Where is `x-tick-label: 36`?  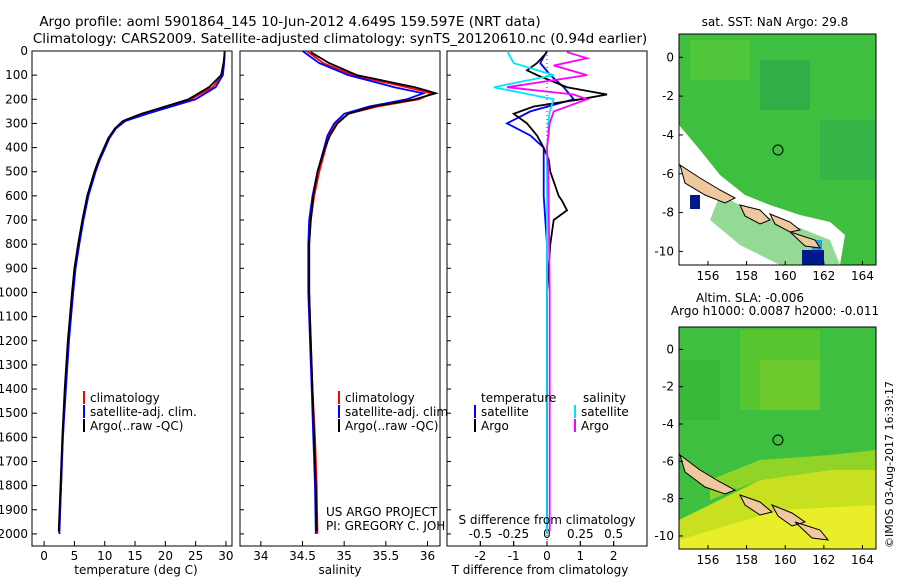
x-tick-label: 36 is located at coordinates (427, 556).